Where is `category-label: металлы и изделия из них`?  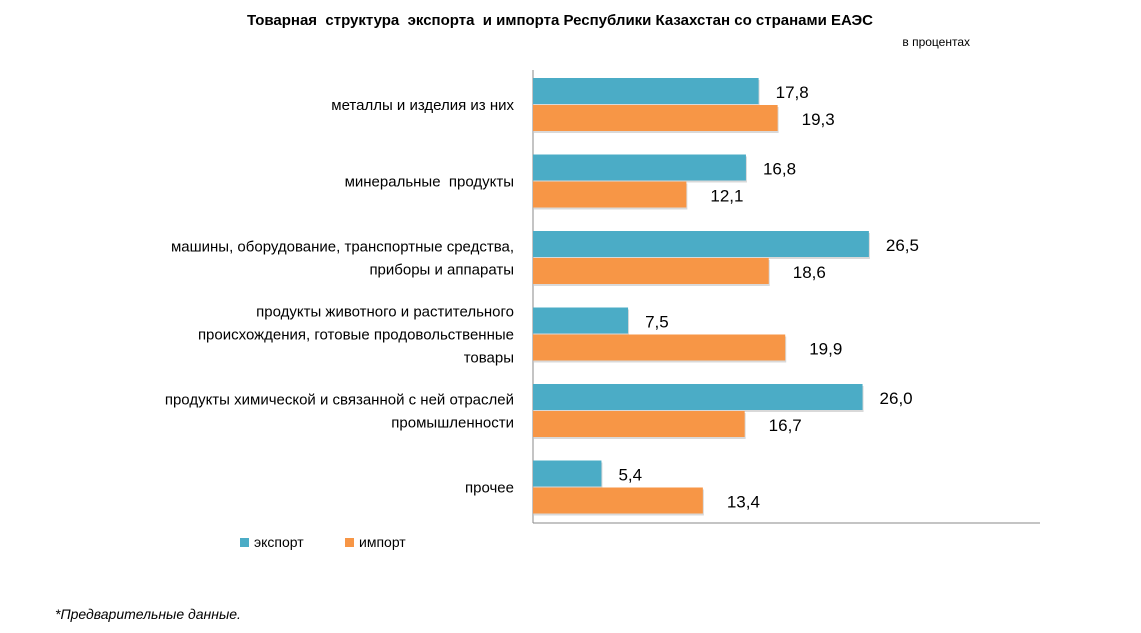
category-label: металлы и изделия из них is located at coordinates (422, 105).